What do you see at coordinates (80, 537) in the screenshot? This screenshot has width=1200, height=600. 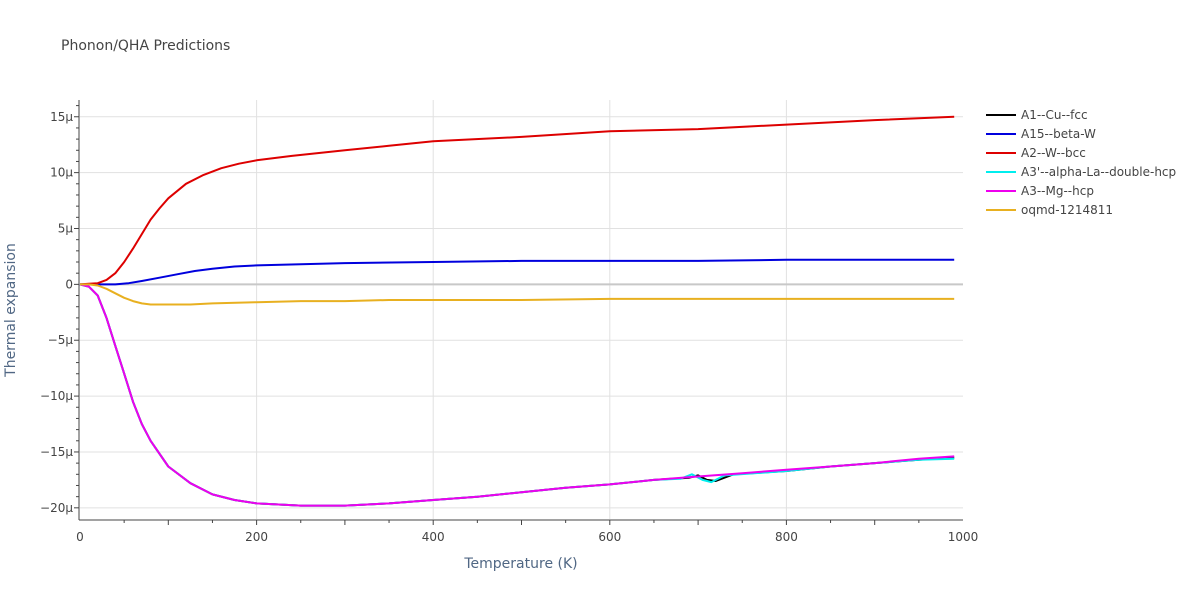 I see `x-tick-label: 0` at bounding box center [80, 537].